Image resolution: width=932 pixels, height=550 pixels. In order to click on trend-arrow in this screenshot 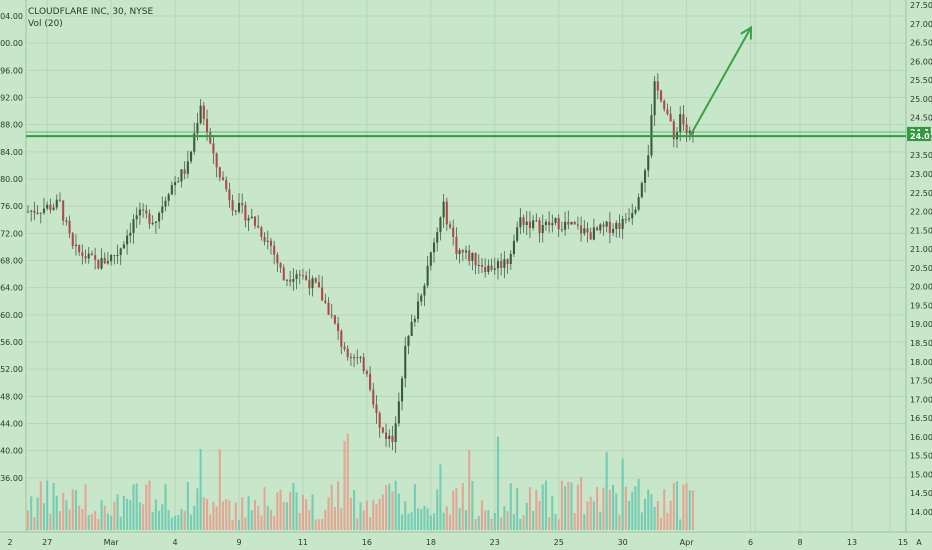, I will do `click(720, 81)`.